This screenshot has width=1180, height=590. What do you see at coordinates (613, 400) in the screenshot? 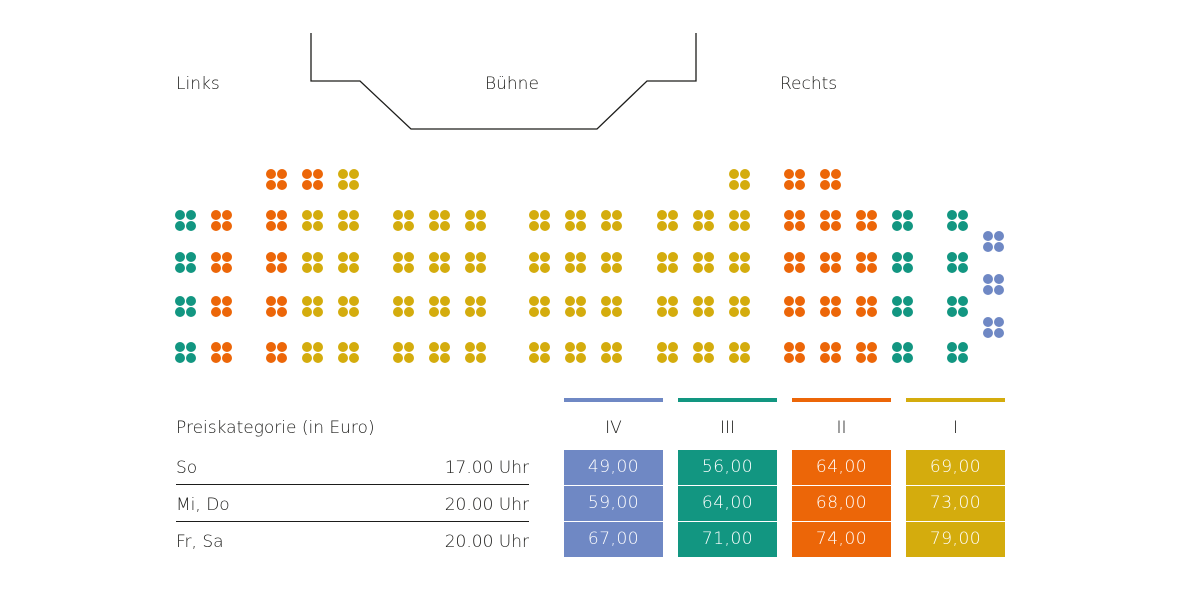
I see `category-bar-iv` at bounding box center [613, 400].